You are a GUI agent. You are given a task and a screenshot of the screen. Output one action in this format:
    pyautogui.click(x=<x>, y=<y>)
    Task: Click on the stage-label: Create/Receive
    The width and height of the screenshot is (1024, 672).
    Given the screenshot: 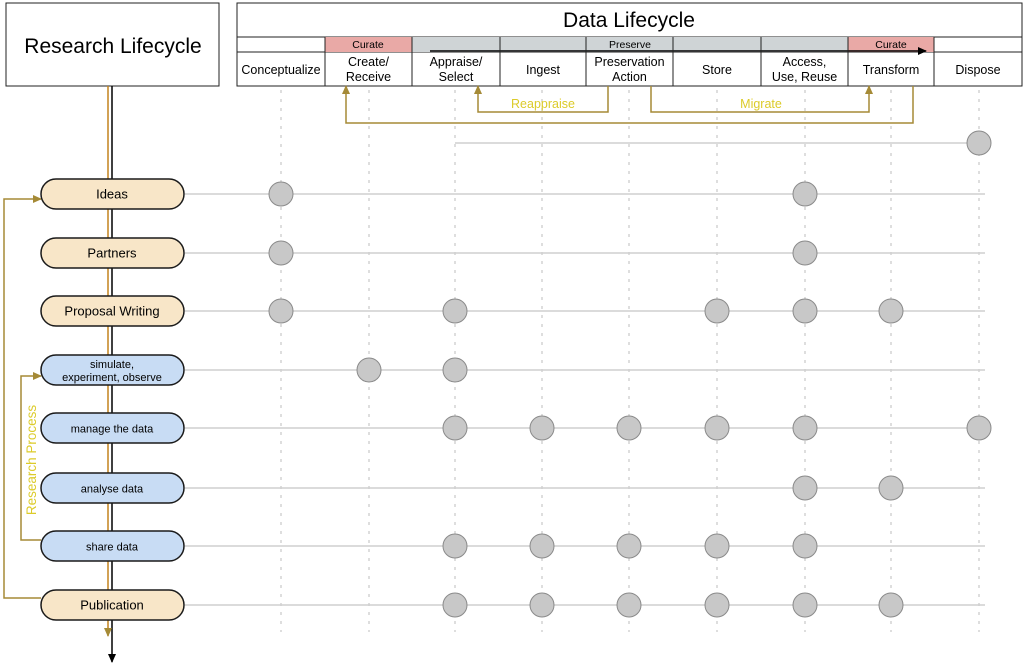 What is the action you would take?
    pyautogui.click(x=368, y=69)
    